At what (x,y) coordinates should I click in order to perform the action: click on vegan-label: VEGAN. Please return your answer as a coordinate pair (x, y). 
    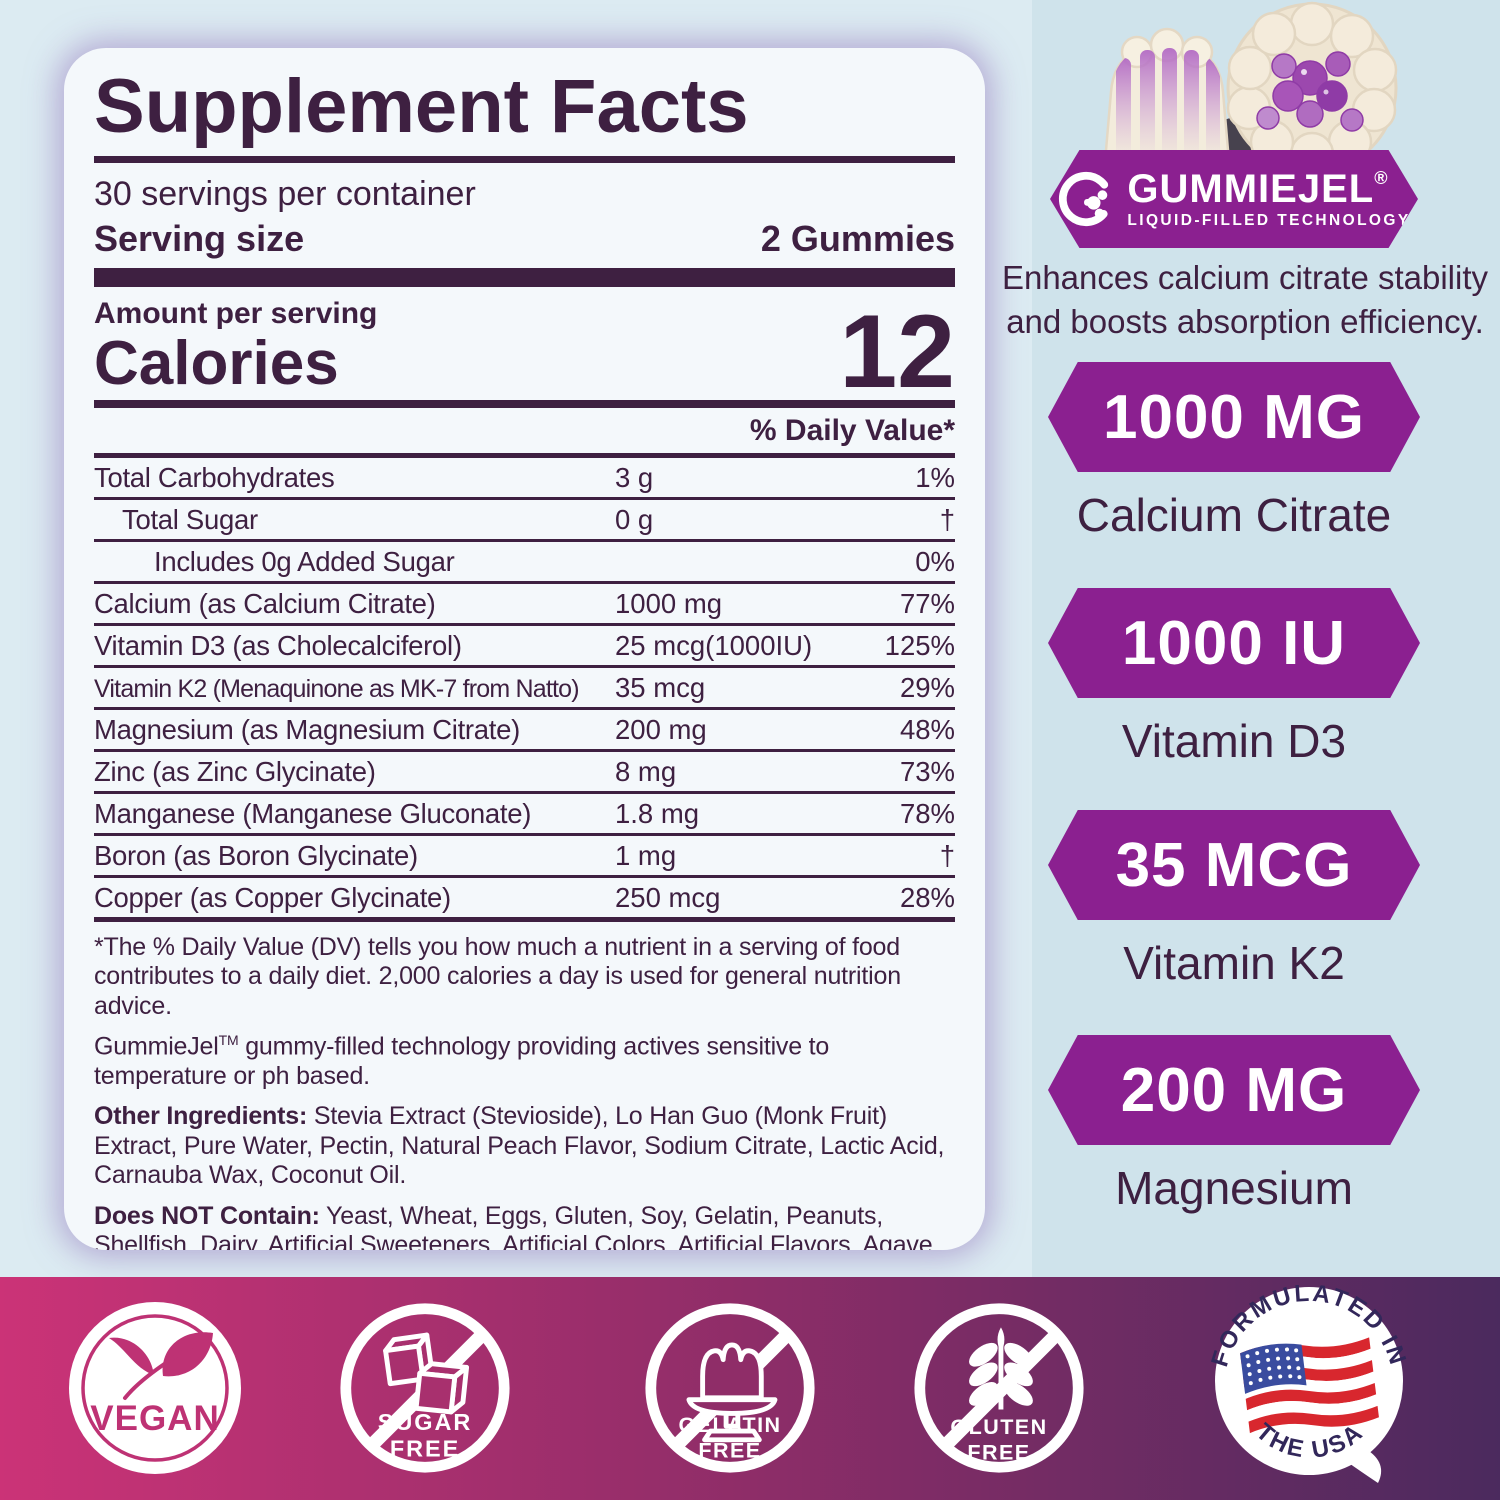
    Looking at the image, I should click on (154, 1418).